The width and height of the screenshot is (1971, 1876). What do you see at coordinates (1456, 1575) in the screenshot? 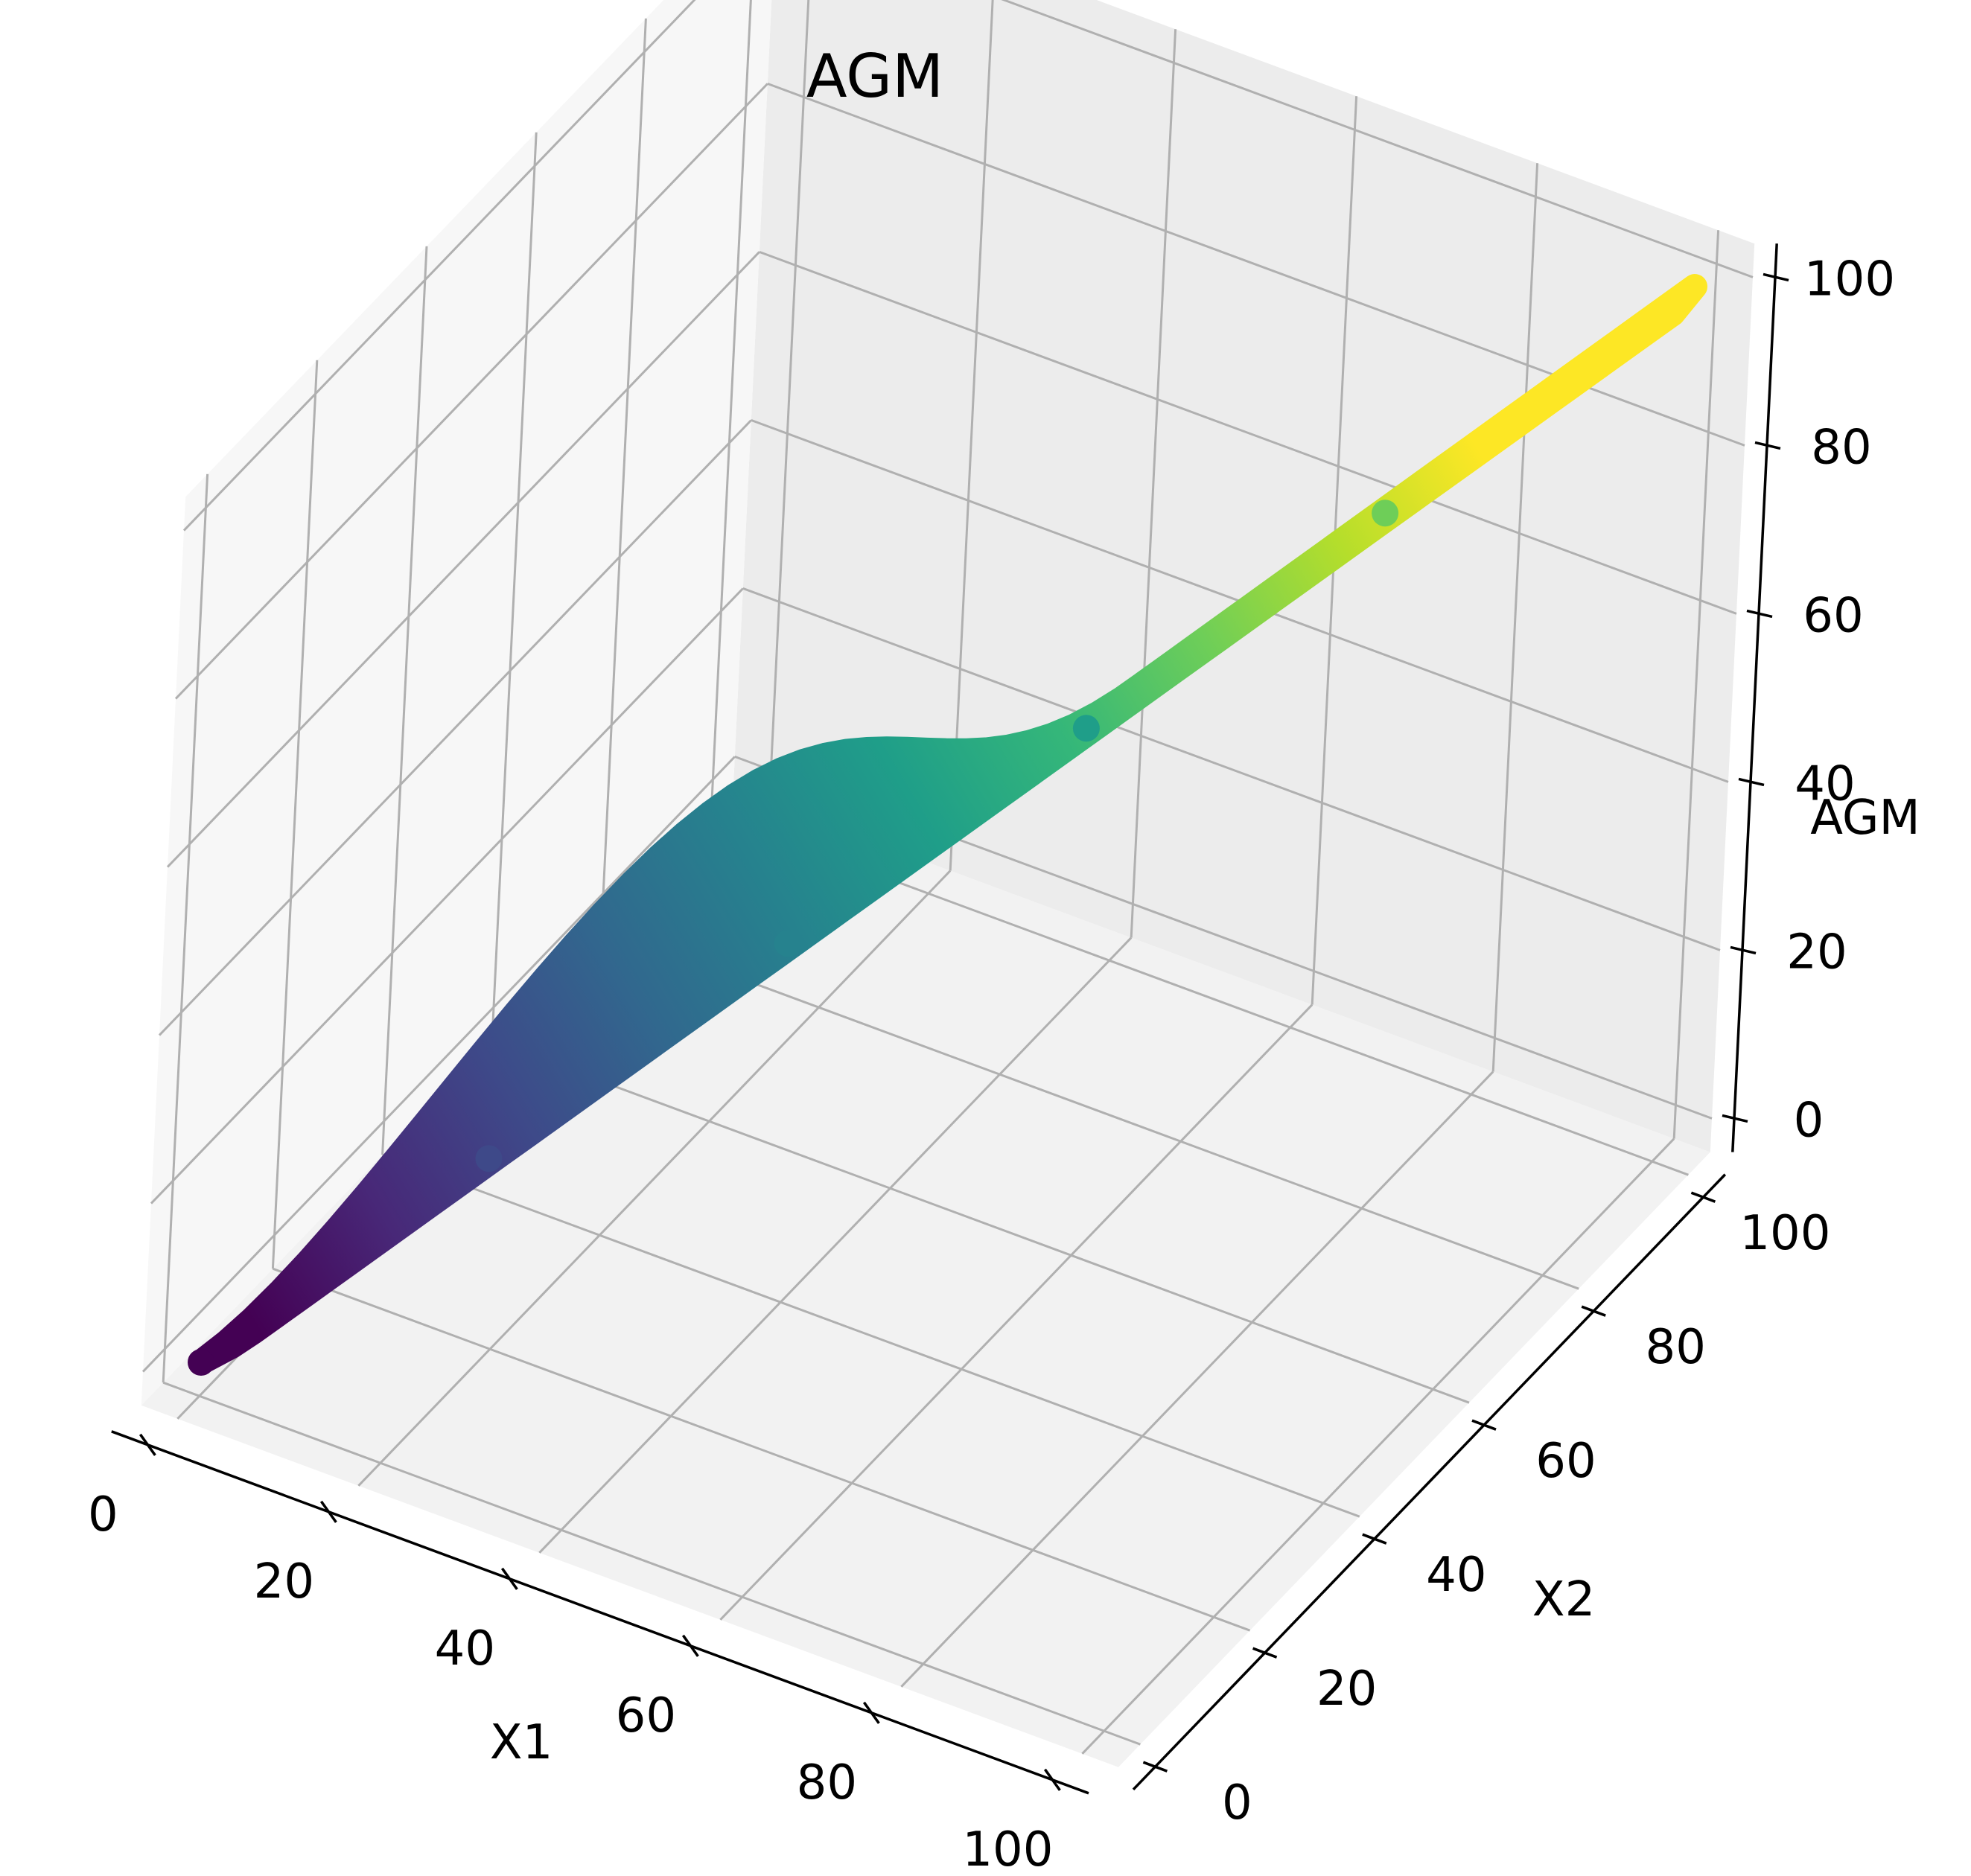
I see `x2-tick-label: 40` at bounding box center [1456, 1575].